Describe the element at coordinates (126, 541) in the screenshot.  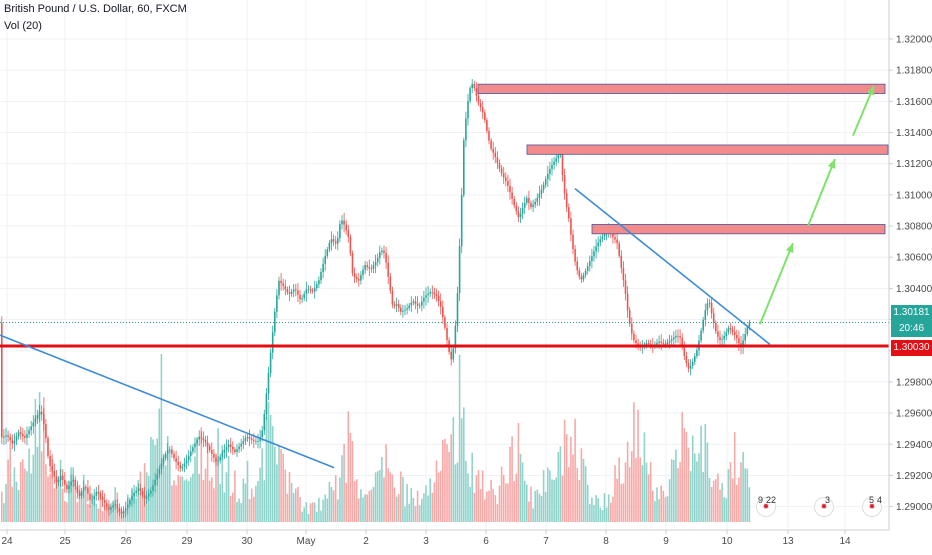
I see `time-tick-label: 26` at that location.